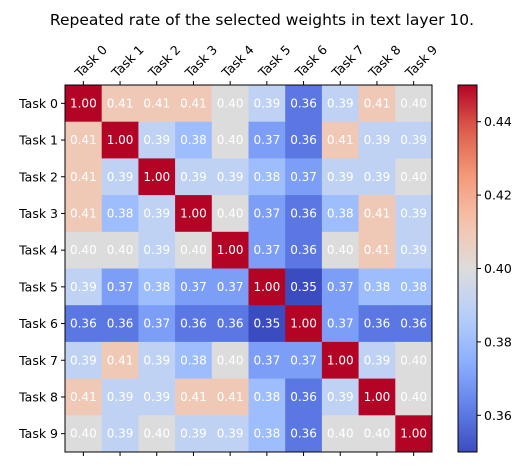  Describe the element at coordinates (38, 250) in the screenshot. I see `y-tick-label: Task 4` at that location.